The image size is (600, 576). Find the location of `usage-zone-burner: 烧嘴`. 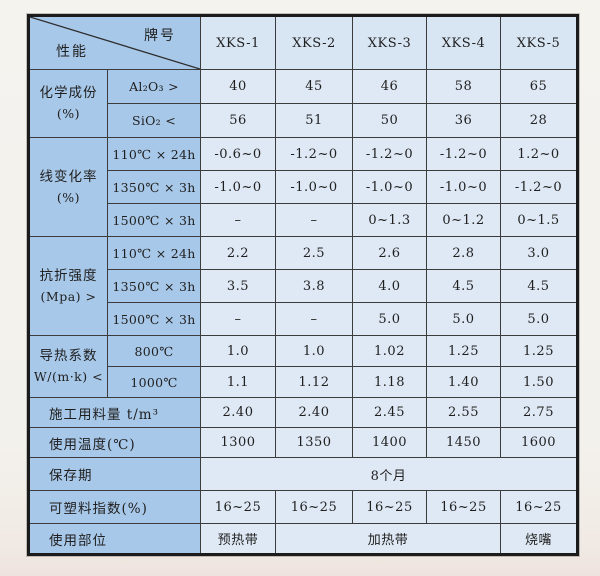

usage-zone-burner: 烧嘴 is located at coordinates (539, 539).